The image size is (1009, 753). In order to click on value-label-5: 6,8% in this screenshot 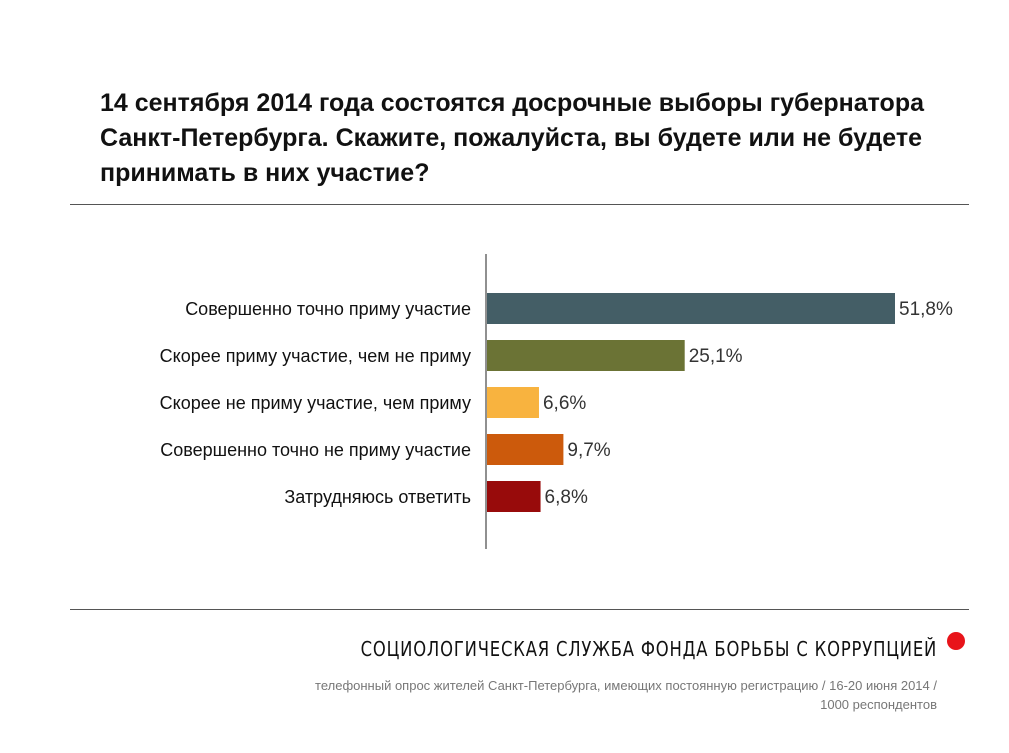, I will do `click(566, 497)`.